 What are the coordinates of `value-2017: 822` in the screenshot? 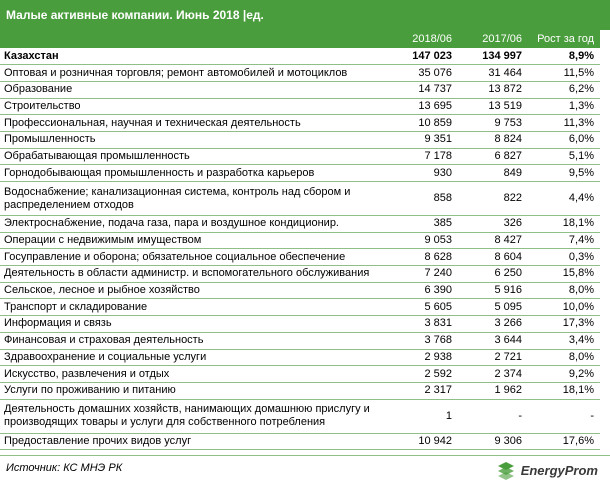 It's located at (512, 198).